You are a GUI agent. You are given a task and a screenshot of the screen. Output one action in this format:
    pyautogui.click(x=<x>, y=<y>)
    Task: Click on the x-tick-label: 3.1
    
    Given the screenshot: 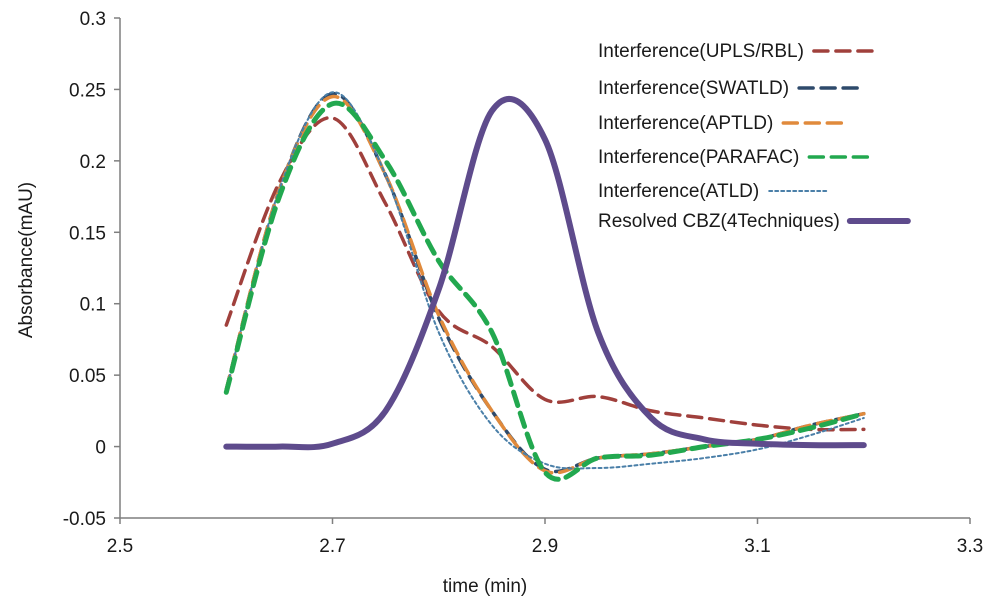 What is the action you would take?
    pyautogui.click(x=757, y=546)
    